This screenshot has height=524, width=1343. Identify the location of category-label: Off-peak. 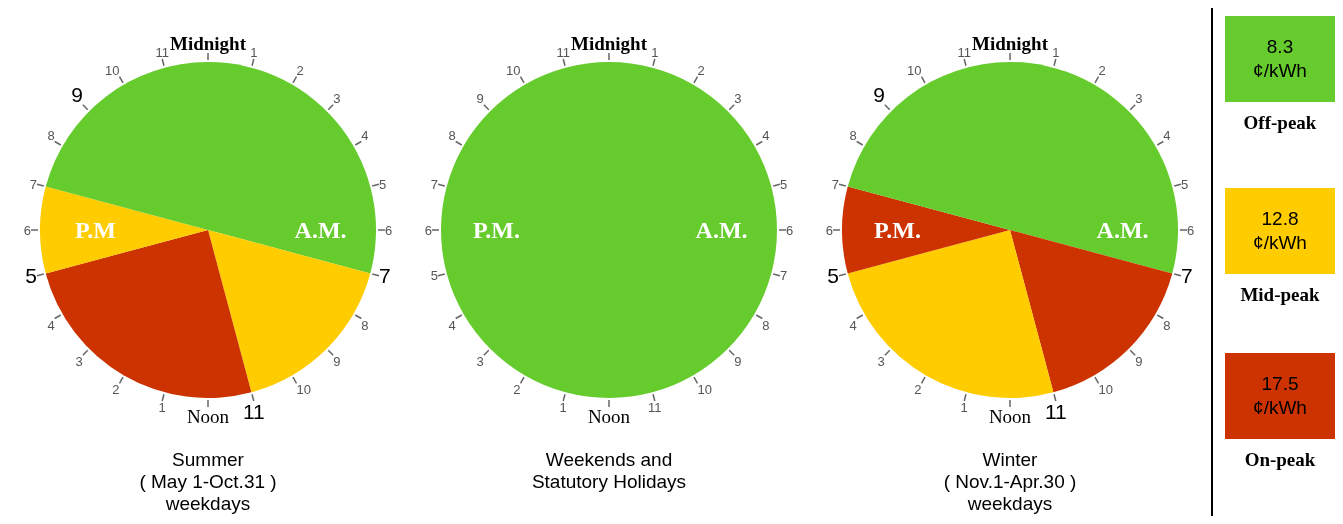
(1280, 123).